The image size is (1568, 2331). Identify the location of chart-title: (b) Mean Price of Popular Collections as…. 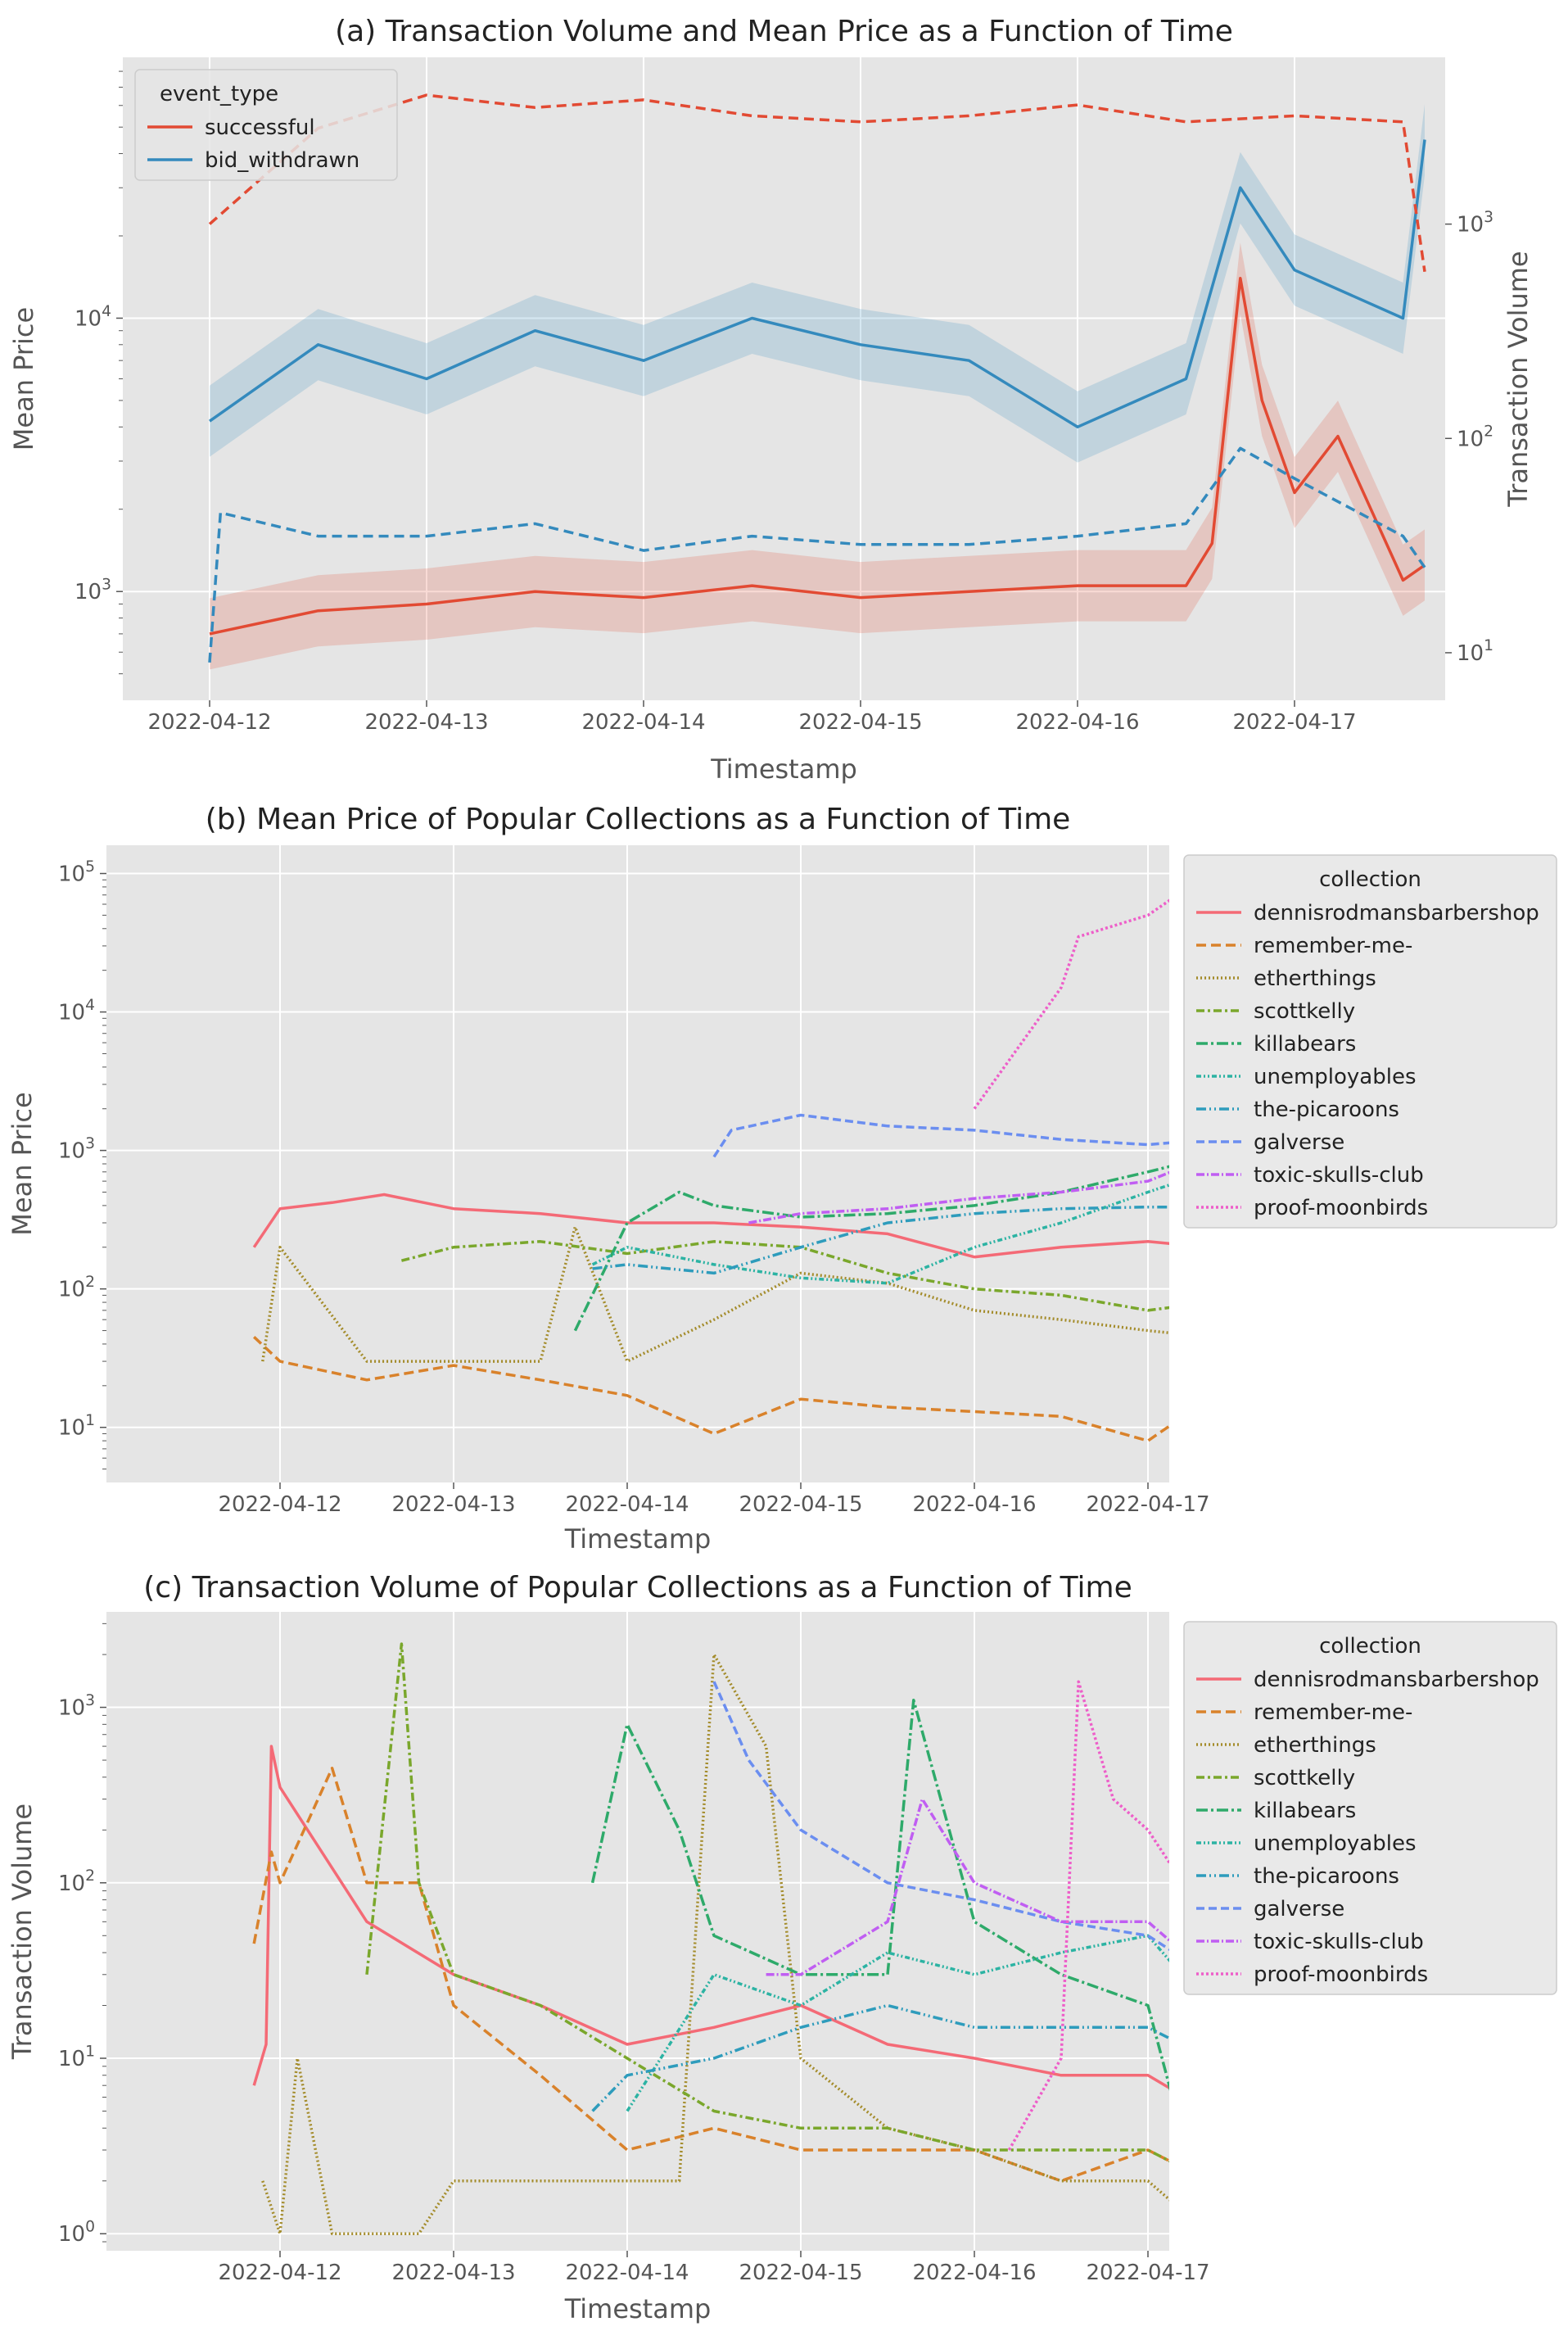
(639, 819).